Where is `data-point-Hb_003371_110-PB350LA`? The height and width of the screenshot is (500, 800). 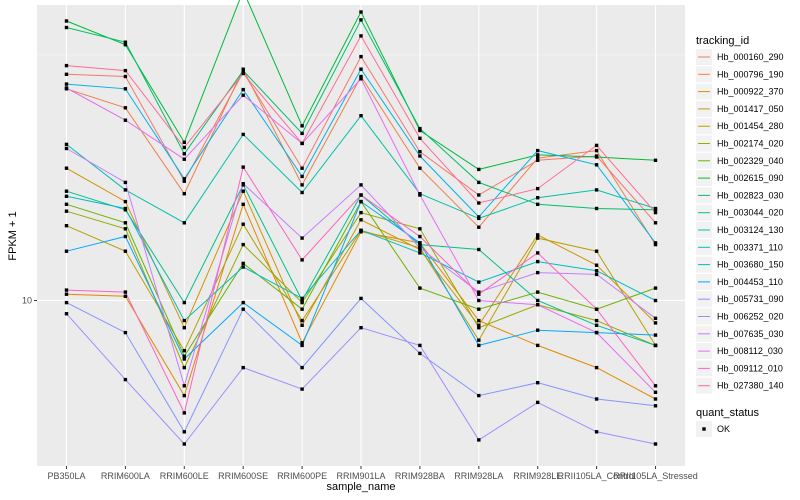
data-point-Hb_003371_110-PB350LA is located at coordinates (66, 196).